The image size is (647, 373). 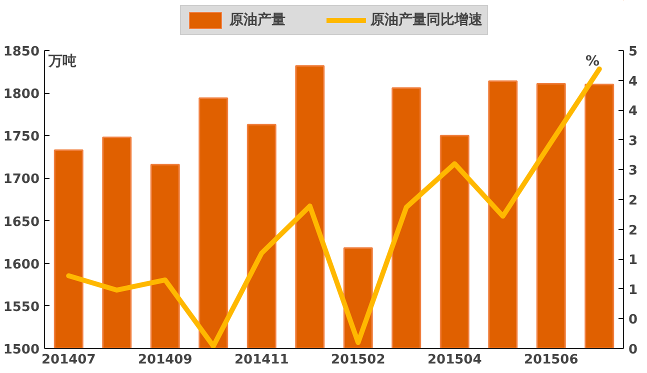 What do you see at coordinates (21, 94) in the screenshot?
I see `y-tick-label: 1800` at bounding box center [21, 94].